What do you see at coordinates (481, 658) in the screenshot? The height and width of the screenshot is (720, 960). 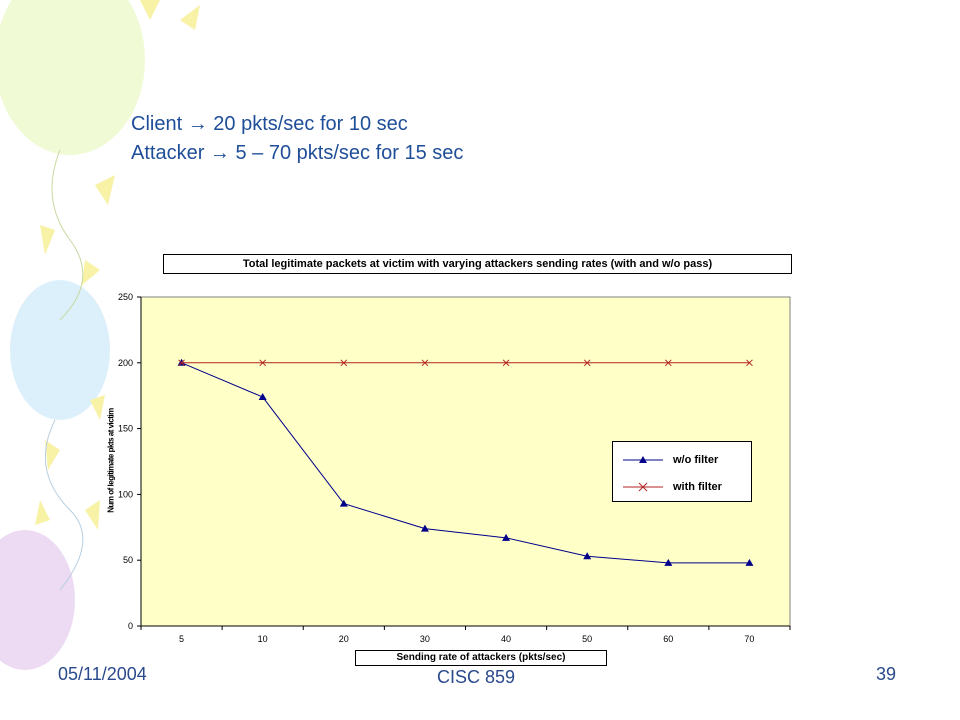 I see `x-axis-label: Sending rate of attackers (pkts/sec)` at bounding box center [481, 658].